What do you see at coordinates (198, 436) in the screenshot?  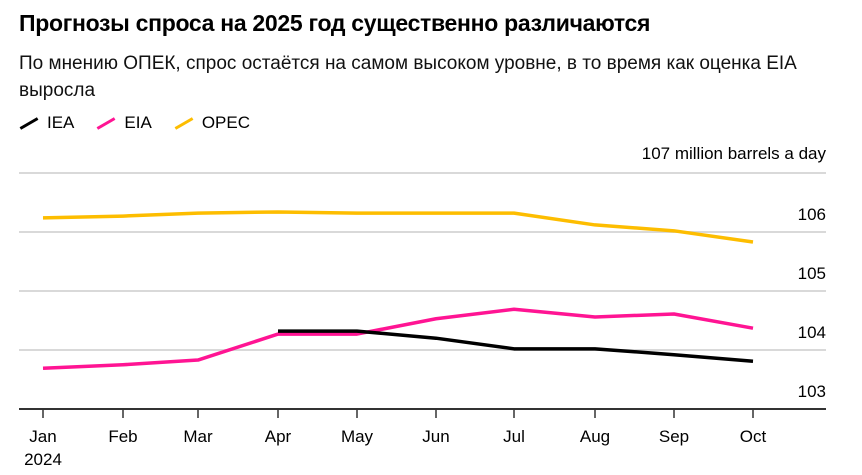 I see `x-tick-label: Mar` at bounding box center [198, 436].